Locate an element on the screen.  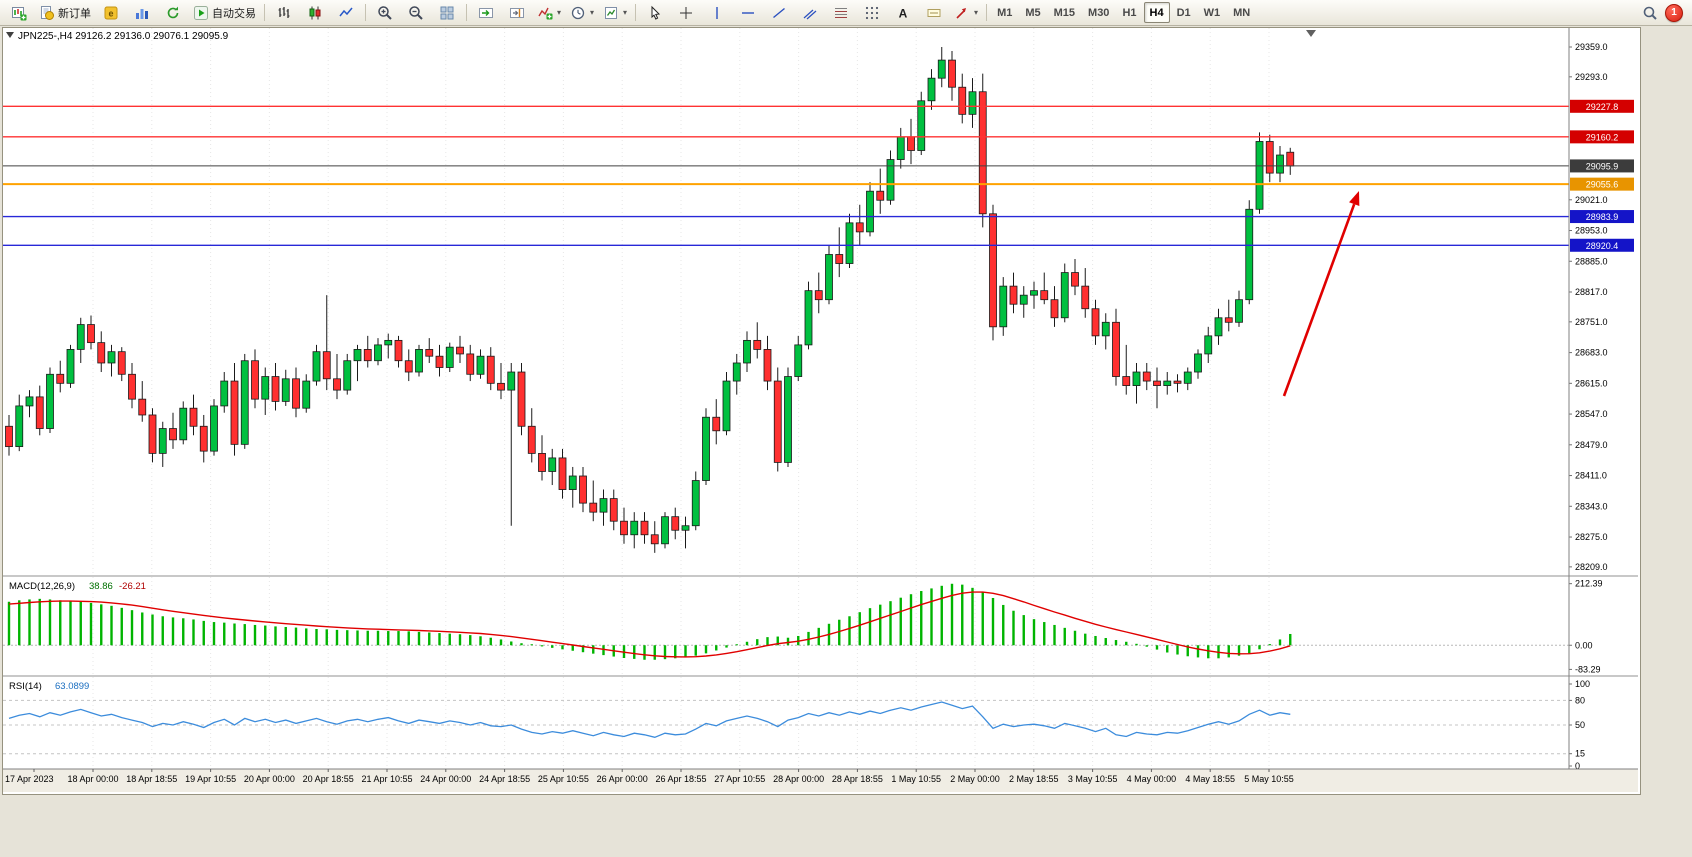
timeframe-h1-button: H1 is located at coordinates (1129, 12).